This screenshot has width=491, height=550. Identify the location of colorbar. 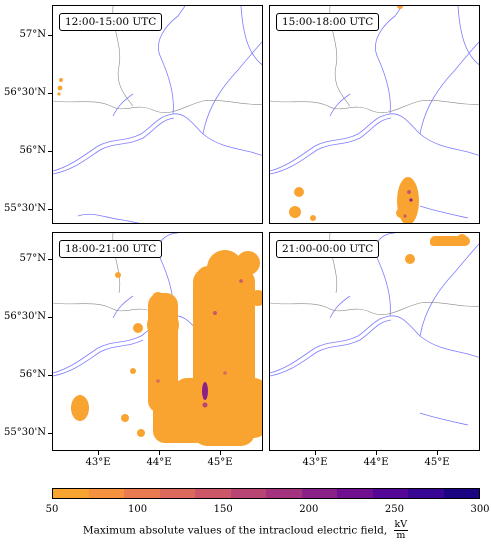
(266, 493).